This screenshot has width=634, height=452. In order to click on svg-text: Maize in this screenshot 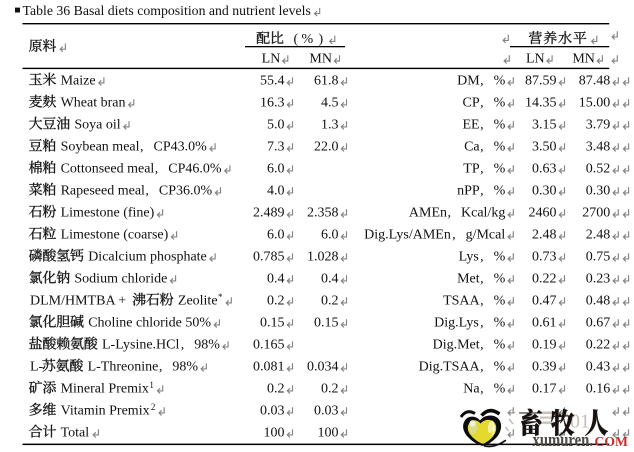, I will do `click(78, 81)`.